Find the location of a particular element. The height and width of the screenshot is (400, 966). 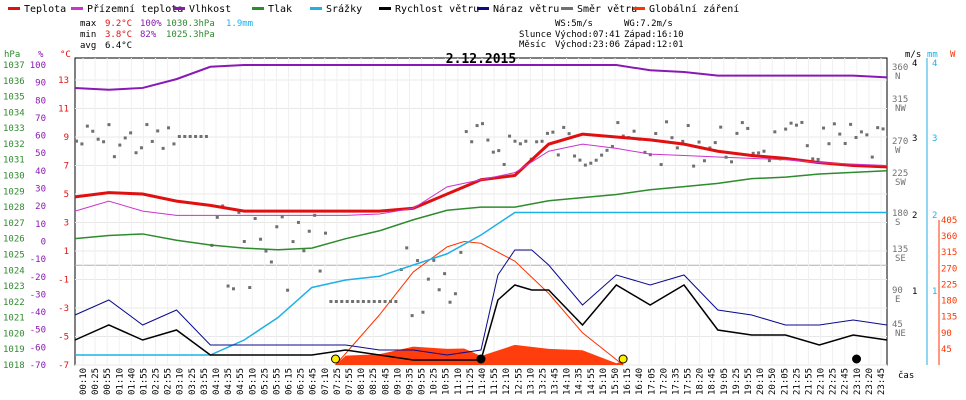

tick-label-wind-dir: 90 is located at coordinates (897, 291).